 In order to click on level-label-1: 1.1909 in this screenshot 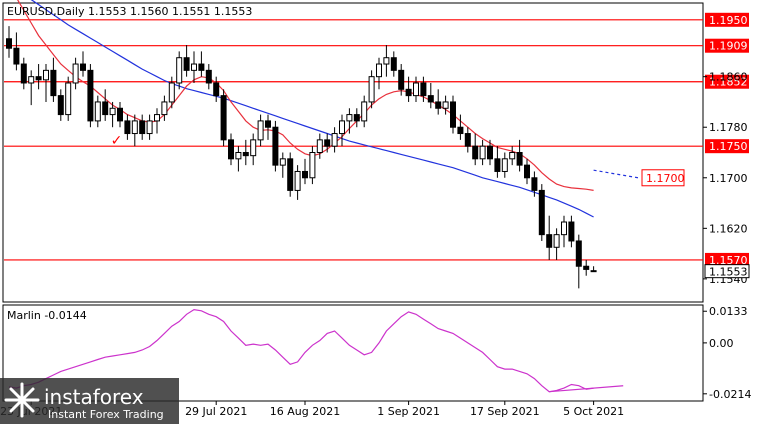, I will do `click(728, 46)`.